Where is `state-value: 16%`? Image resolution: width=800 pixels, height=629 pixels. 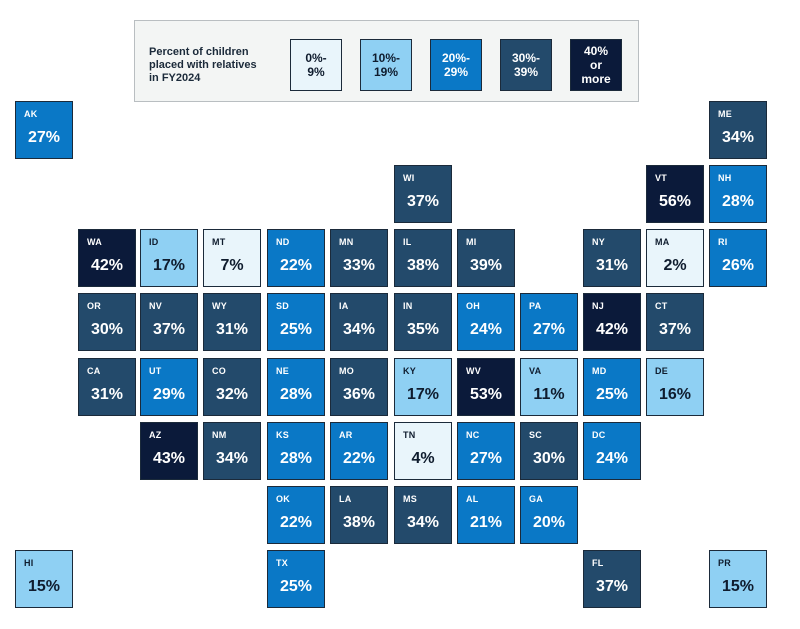
state-value: 16% is located at coordinates (675, 394).